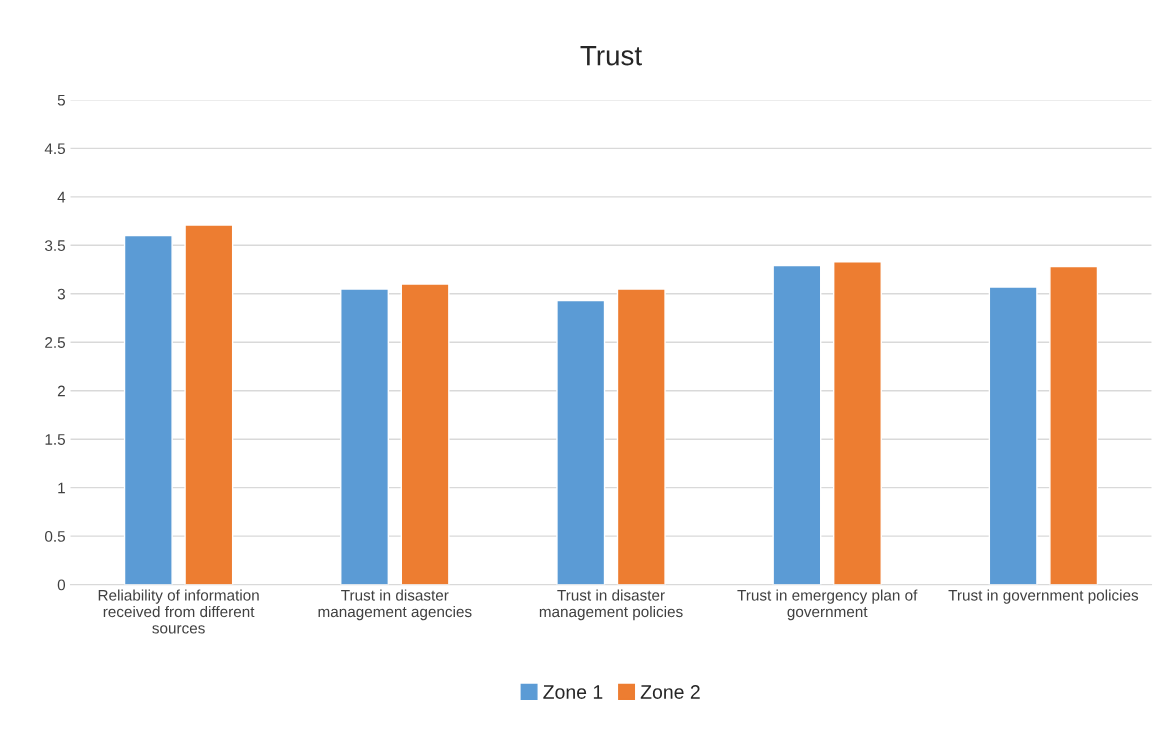 The image size is (1175, 740). I want to click on legend-label: Zone 2, so click(670, 692).